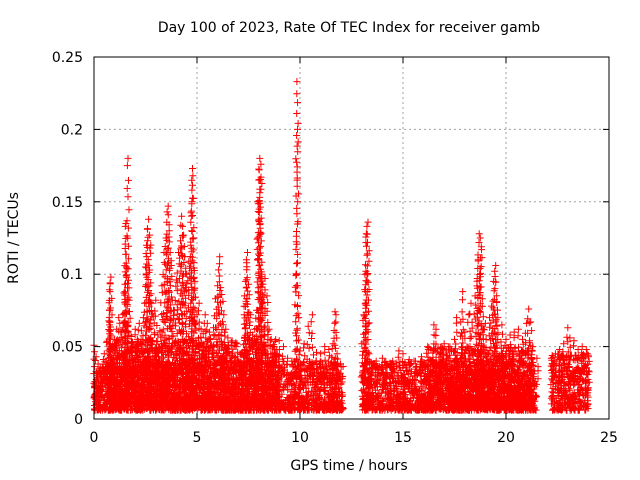  What do you see at coordinates (94, 438) in the screenshot?
I see `x-tick-label: 0` at bounding box center [94, 438].